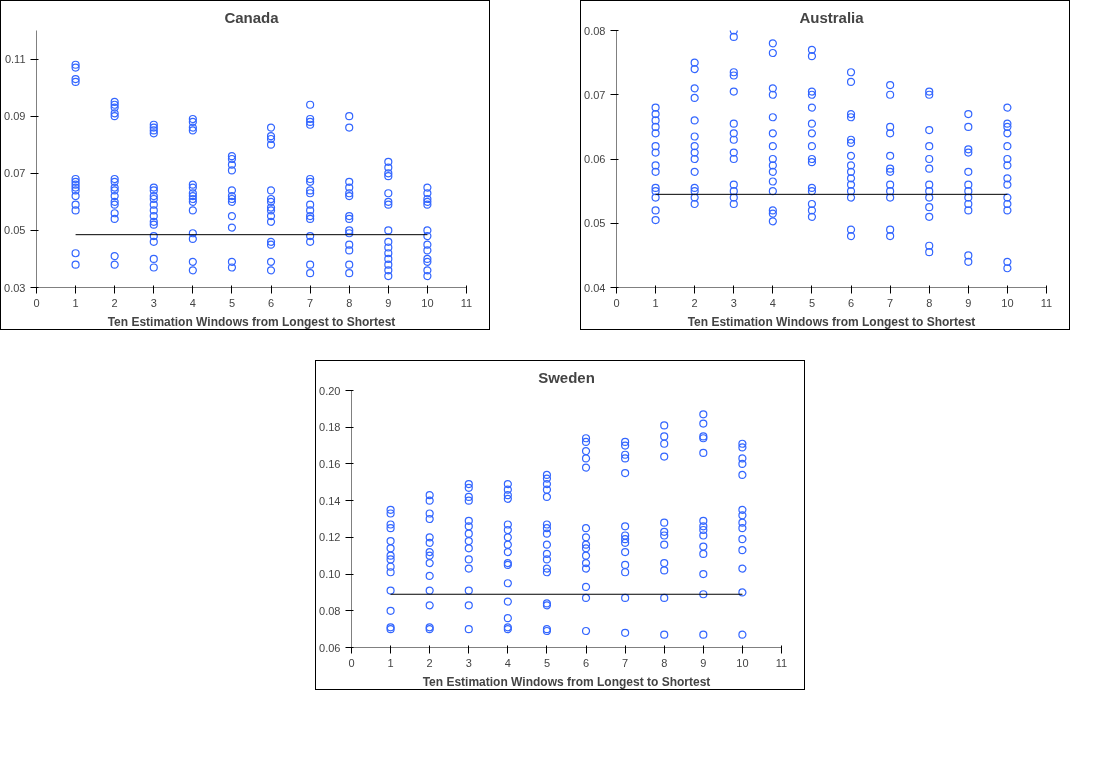 Image resolution: width=1112 pixels, height=782 pixels. Describe the element at coordinates (15, 116) in the screenshot. I see `y-tick-label: 0.09` at that location.